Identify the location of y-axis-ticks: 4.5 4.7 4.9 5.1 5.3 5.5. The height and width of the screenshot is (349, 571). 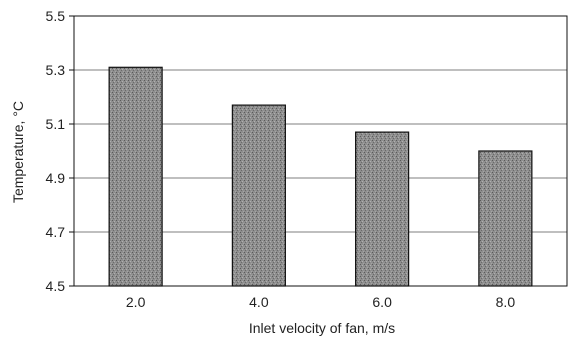
(60, 151).